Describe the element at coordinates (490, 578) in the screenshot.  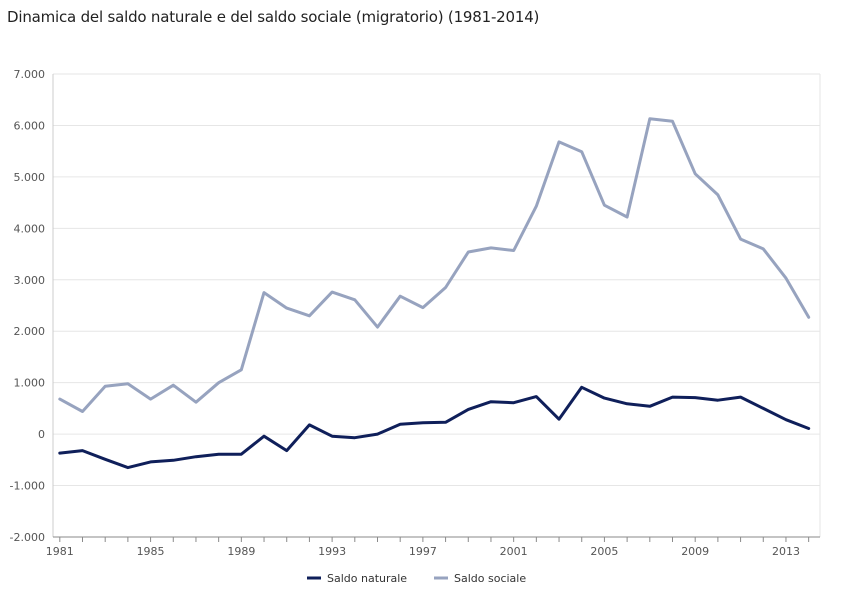
I see `legend-label-saldo-sociale: Saldo sociale` at that location.